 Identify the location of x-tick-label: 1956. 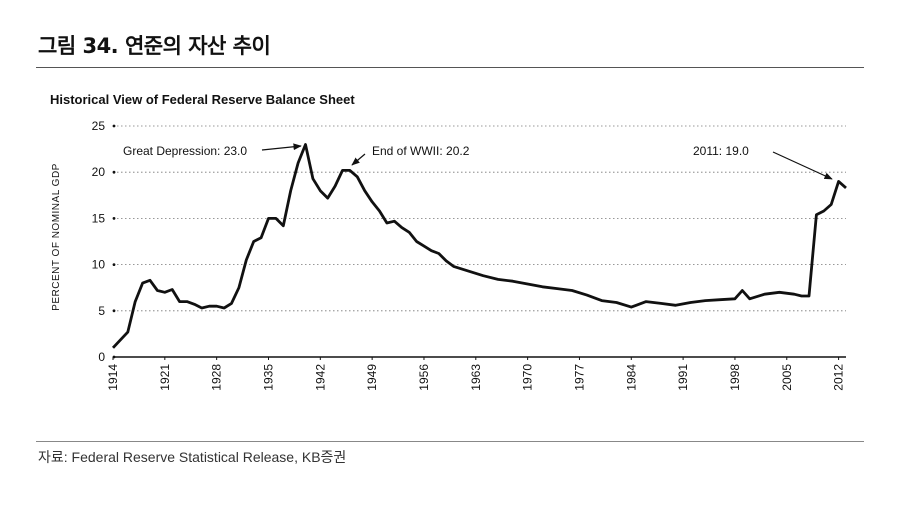
(424, 377).